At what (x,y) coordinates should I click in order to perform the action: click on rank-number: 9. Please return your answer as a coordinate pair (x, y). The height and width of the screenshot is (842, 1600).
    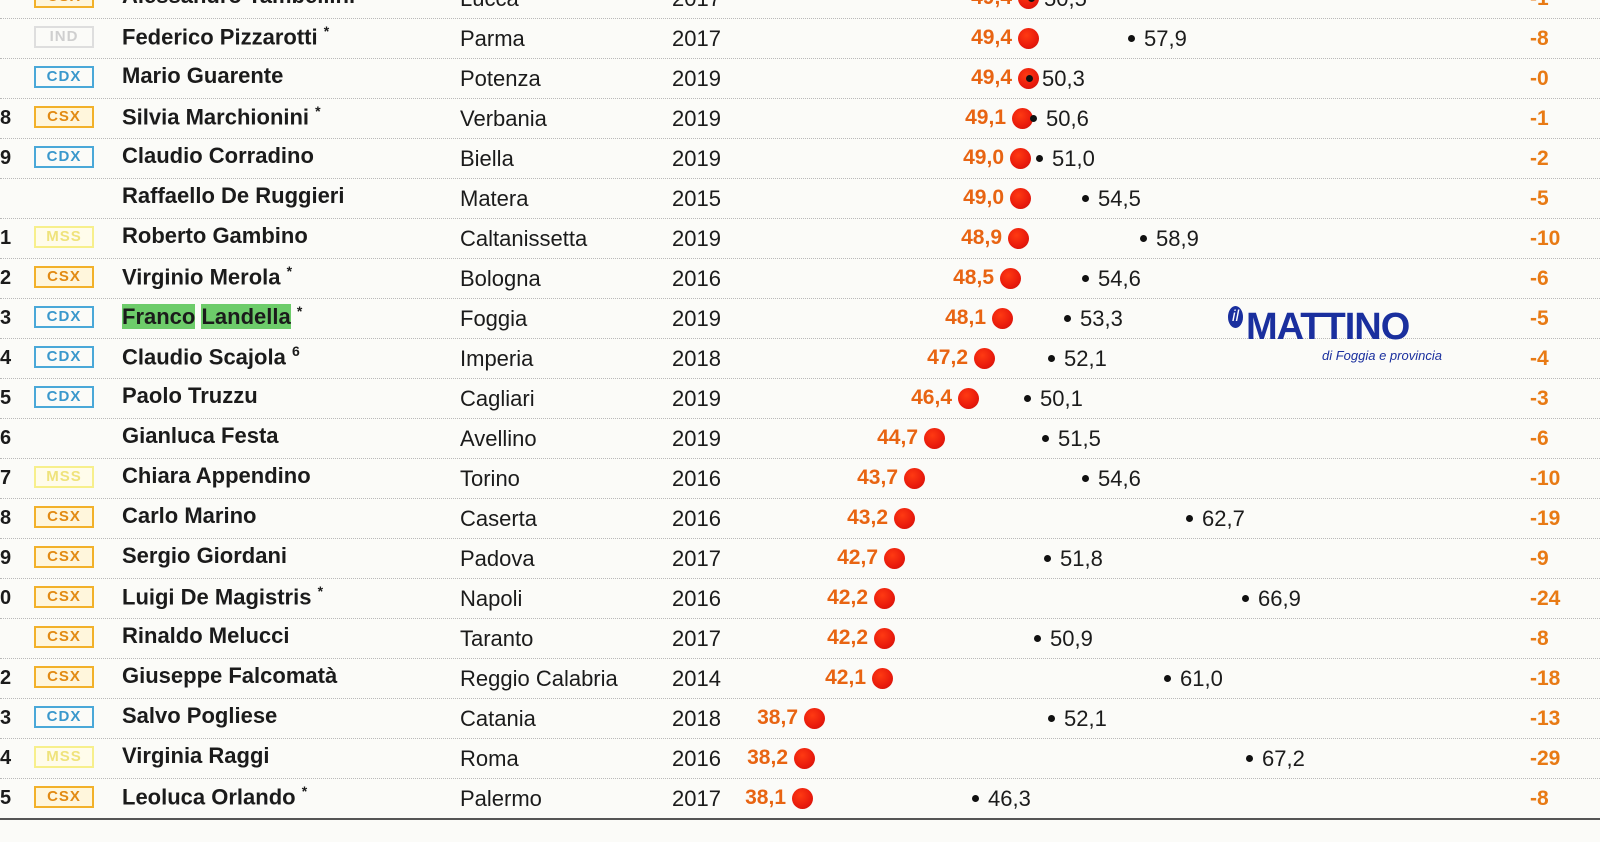
    Looking at the image, I should click on (6, 558).